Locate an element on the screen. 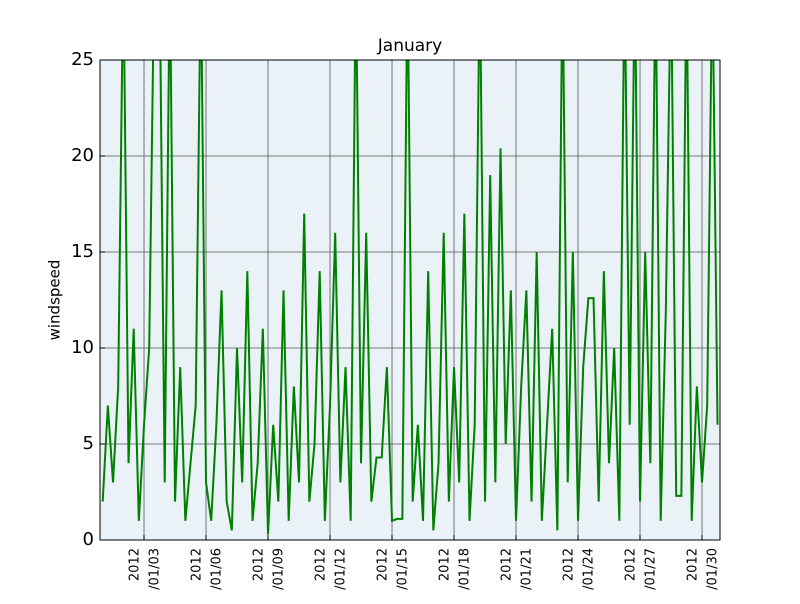 The image size is (800, 604). x-tick-label: /01/30 is located at coordinates (713, 569).